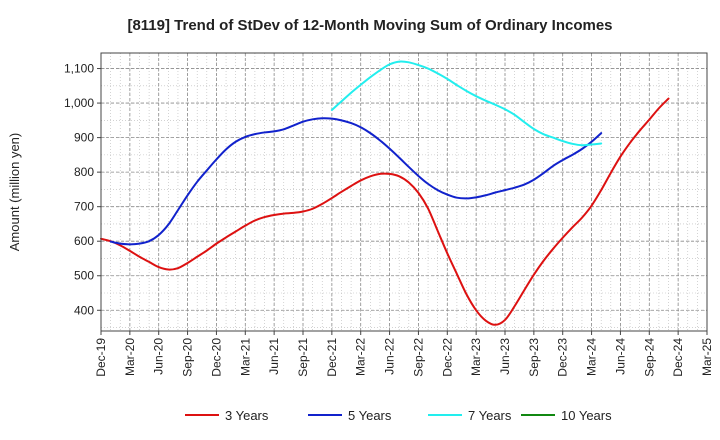 The image size is (720, 440). Describe the element at coordinates (563, 357) in the screenshot. I see `x-tick-label: Dec-23` at that location.